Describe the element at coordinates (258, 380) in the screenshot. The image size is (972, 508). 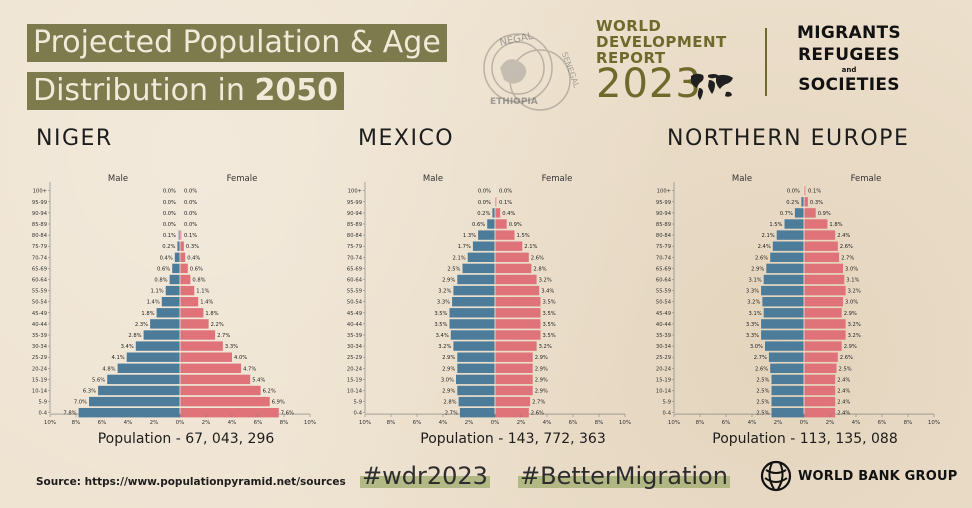
I see `female-value-label: 5.4%` at that location.